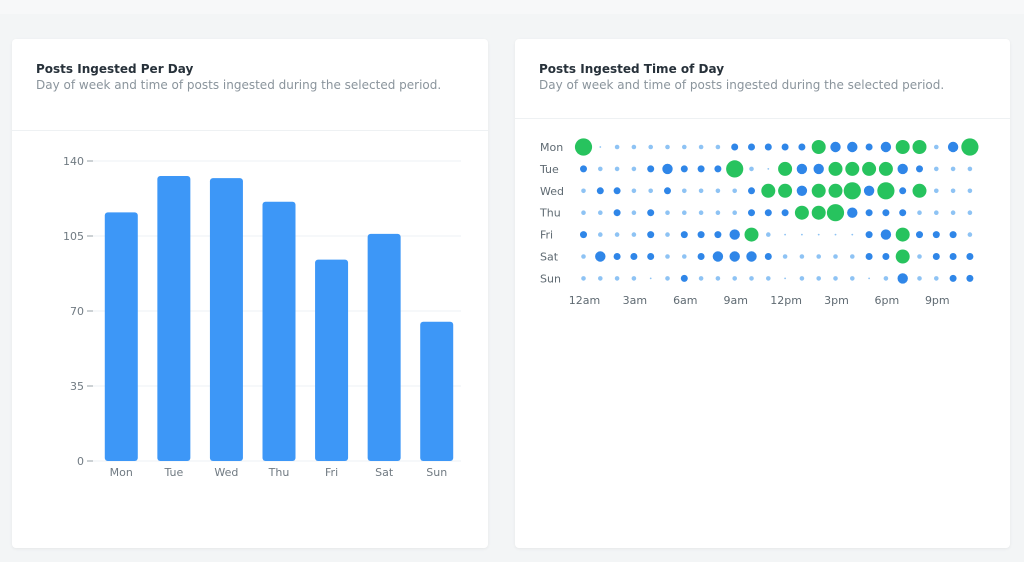 This screenshot has width=1024, height=562. Describe the element at coordinates (937, 300) in the screenshot. I see `hour-tick-label: 9pm` at that location.